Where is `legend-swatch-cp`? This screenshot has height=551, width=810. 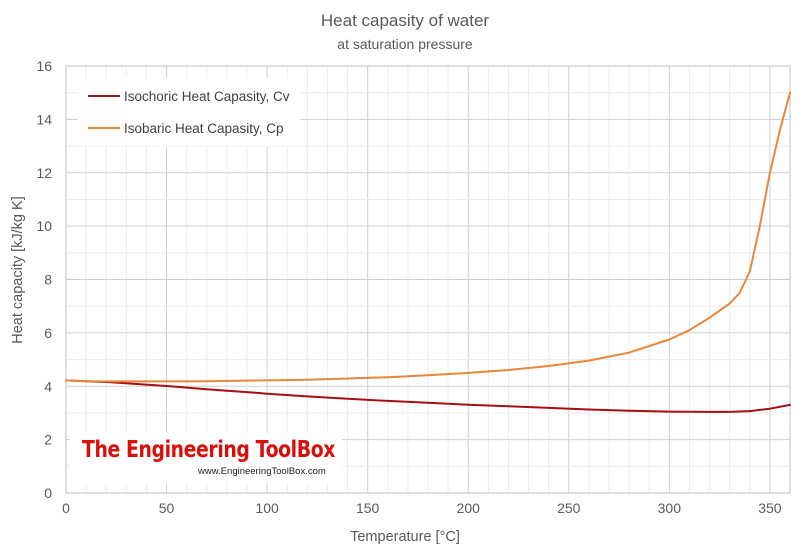
legend-swatch-cp is located at coordinates (104, 128).